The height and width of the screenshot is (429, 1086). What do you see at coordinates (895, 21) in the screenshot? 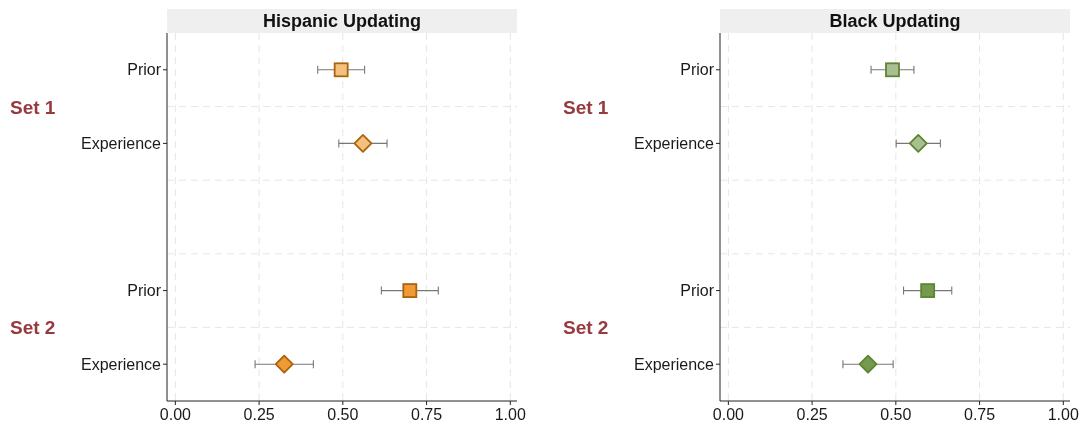
I see `chart-title: Black Updating` at bounding box center [895, 21].